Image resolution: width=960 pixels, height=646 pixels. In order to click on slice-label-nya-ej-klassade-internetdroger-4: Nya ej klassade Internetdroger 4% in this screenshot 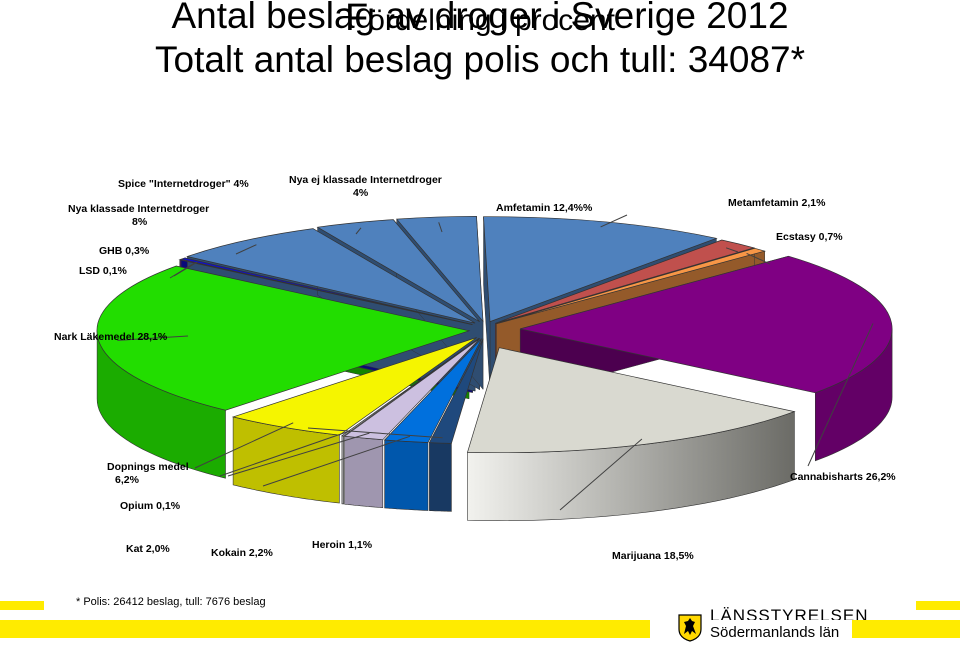, I will do `click(365, 186)`.